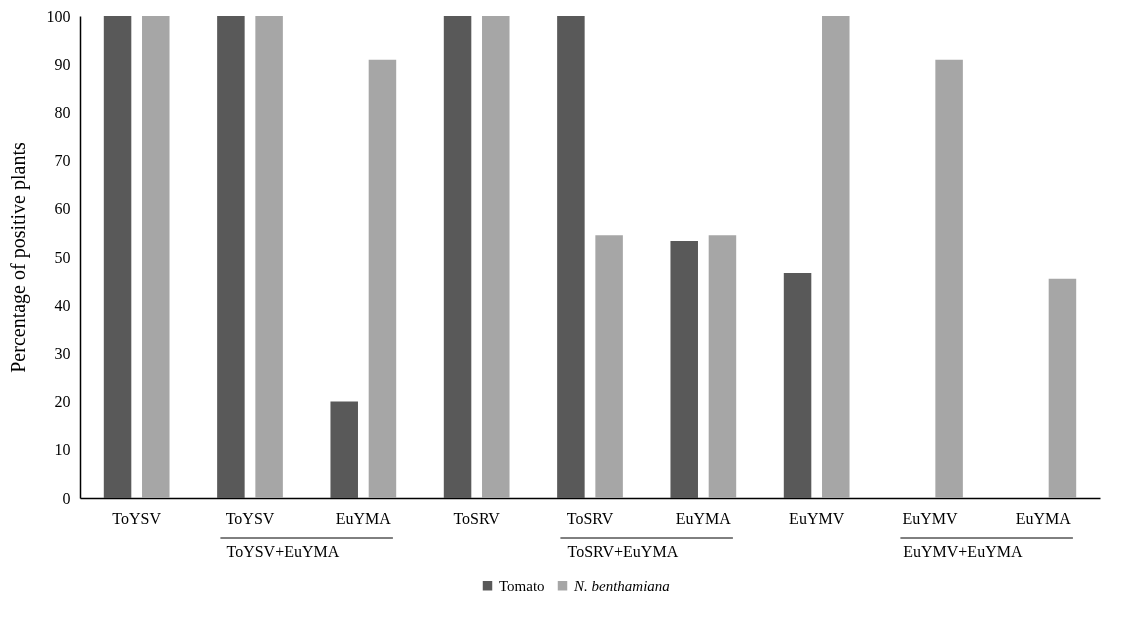  I want to click on y-tick-label: 10, so click(62, 450).